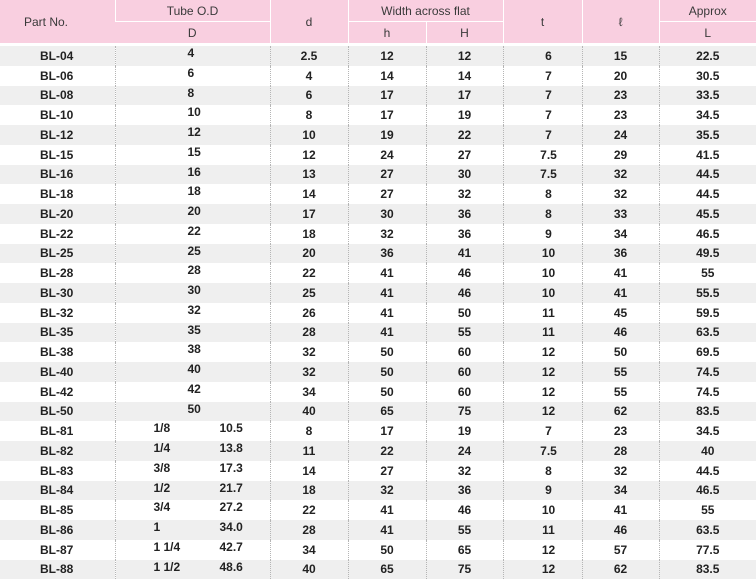 Image resolution: width=756 pixels, height=581 pixels. I want to click on table-row: BL-86 1 34.0 28 41 55 11 46 63.5, so click(378, 530).